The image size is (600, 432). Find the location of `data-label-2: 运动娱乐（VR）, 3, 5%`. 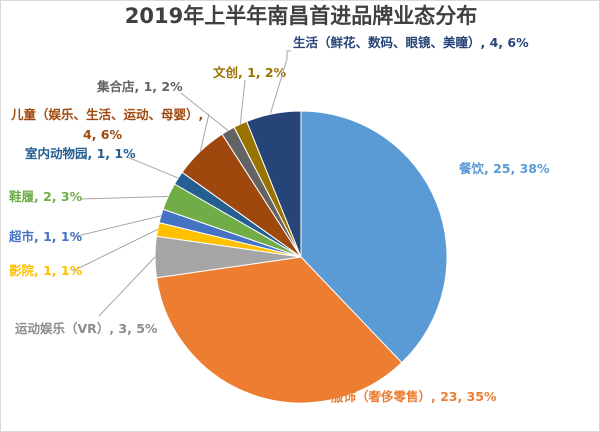

data-label-2: 运动娱乐（VR）, 3, 5% is located at coordinates (86, 328).